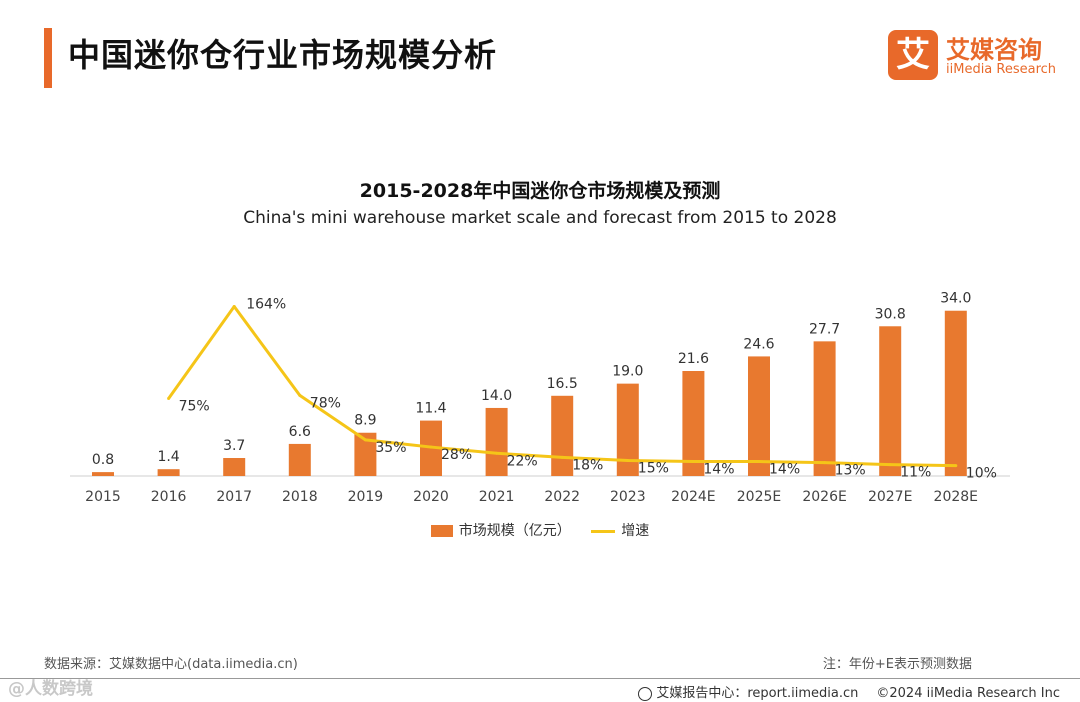  What do you see at coordinates (365, 421) in the screenshot?
I see `bar-value-label-2019: 8.9` at bounding box center [365, 421].